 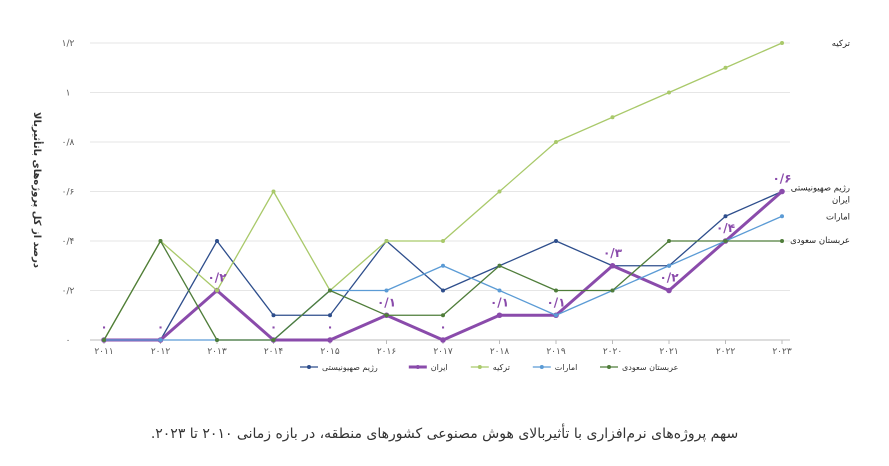 What do you see at coordinates (217, 352) in the screenshot?
I see `x-tick-label: ۲۰۱۳` at bounding box center [217, 352].